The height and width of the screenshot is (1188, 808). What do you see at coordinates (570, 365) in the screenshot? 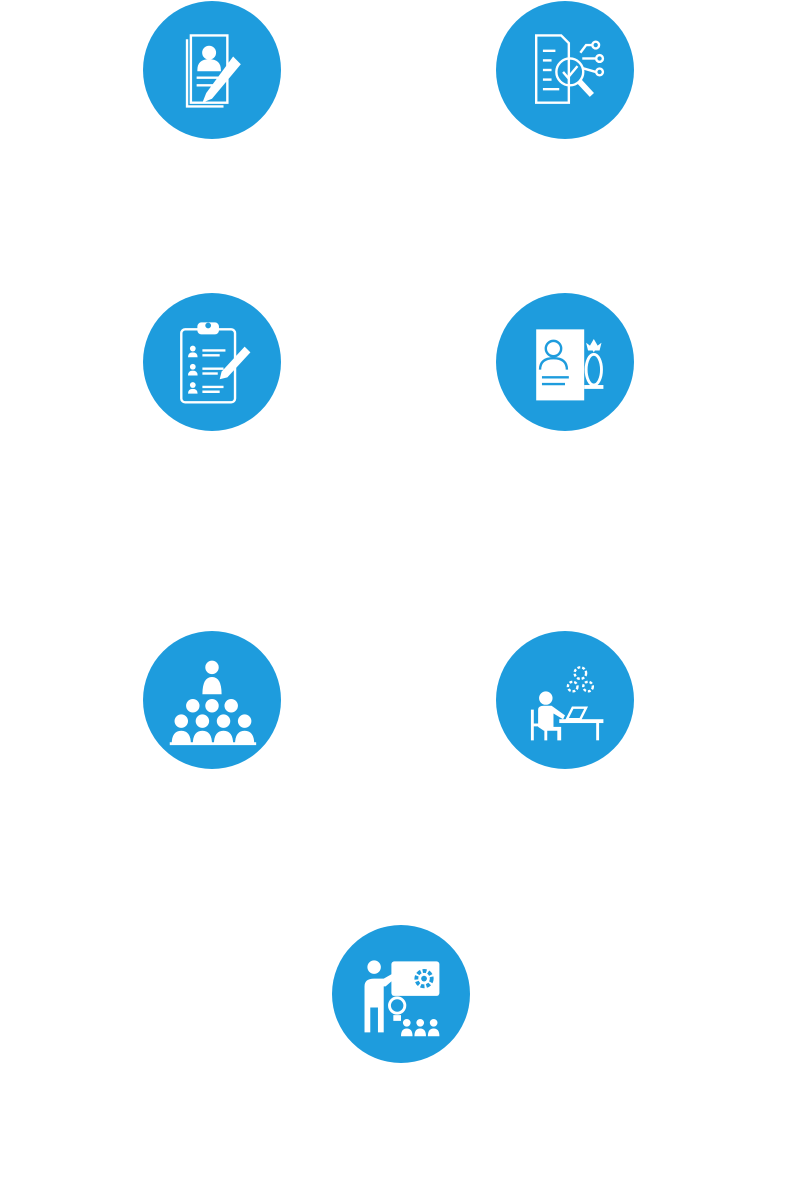
I see `profile-award-glyph` at bounding box center [570, 365].